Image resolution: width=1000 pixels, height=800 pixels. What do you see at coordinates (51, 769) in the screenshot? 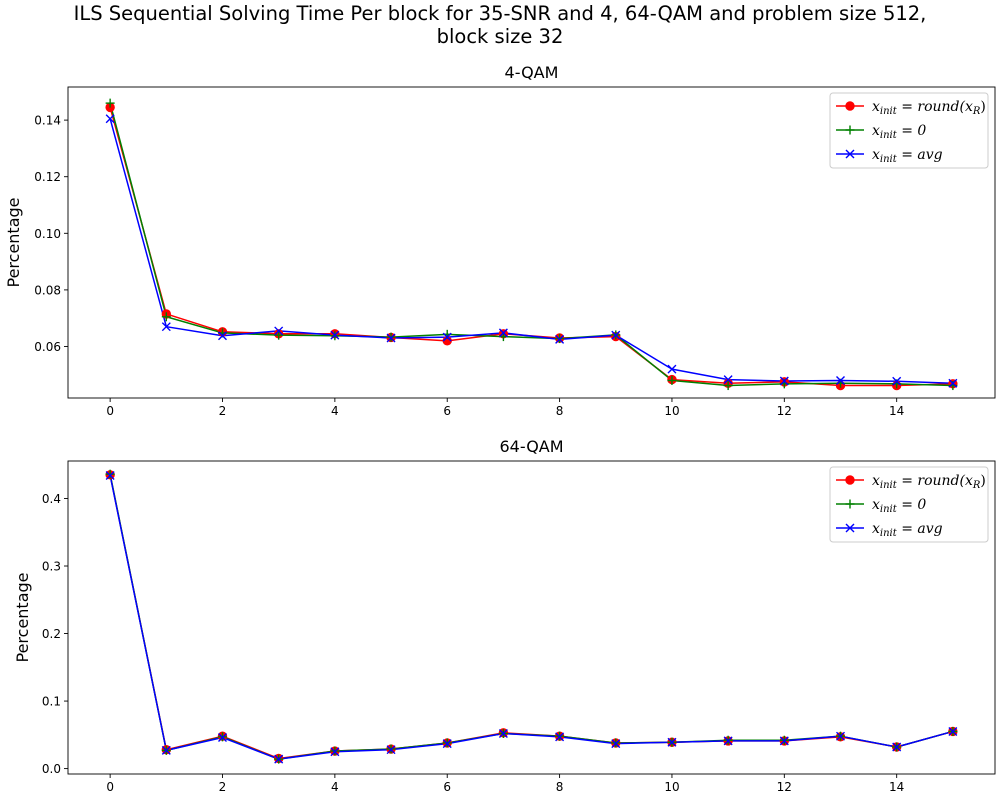
I see `y-tick-label: 0.0` at bounding box center [51, 769].